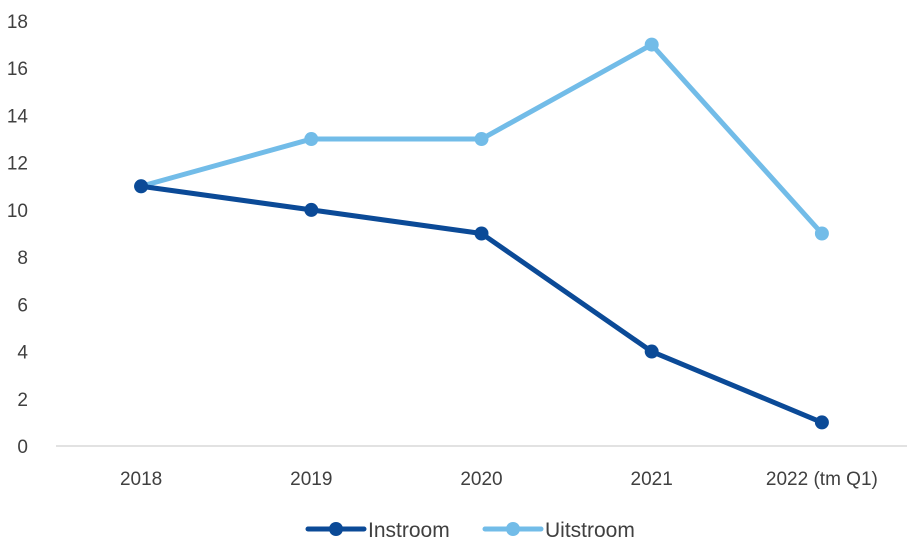 The height and width of the screenshot is (543, 913). I want to click on legend-label: Uitstroom, so click(590, 530).